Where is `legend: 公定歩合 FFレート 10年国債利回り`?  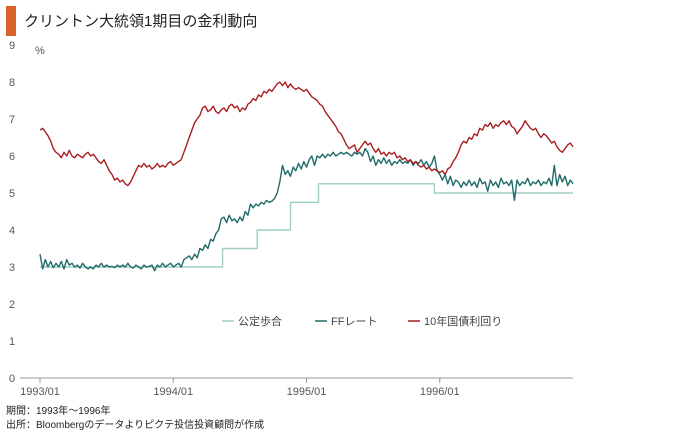
legend: 公定歩合 FFレート 10年国債利回り is located at coordinates (362, 321).